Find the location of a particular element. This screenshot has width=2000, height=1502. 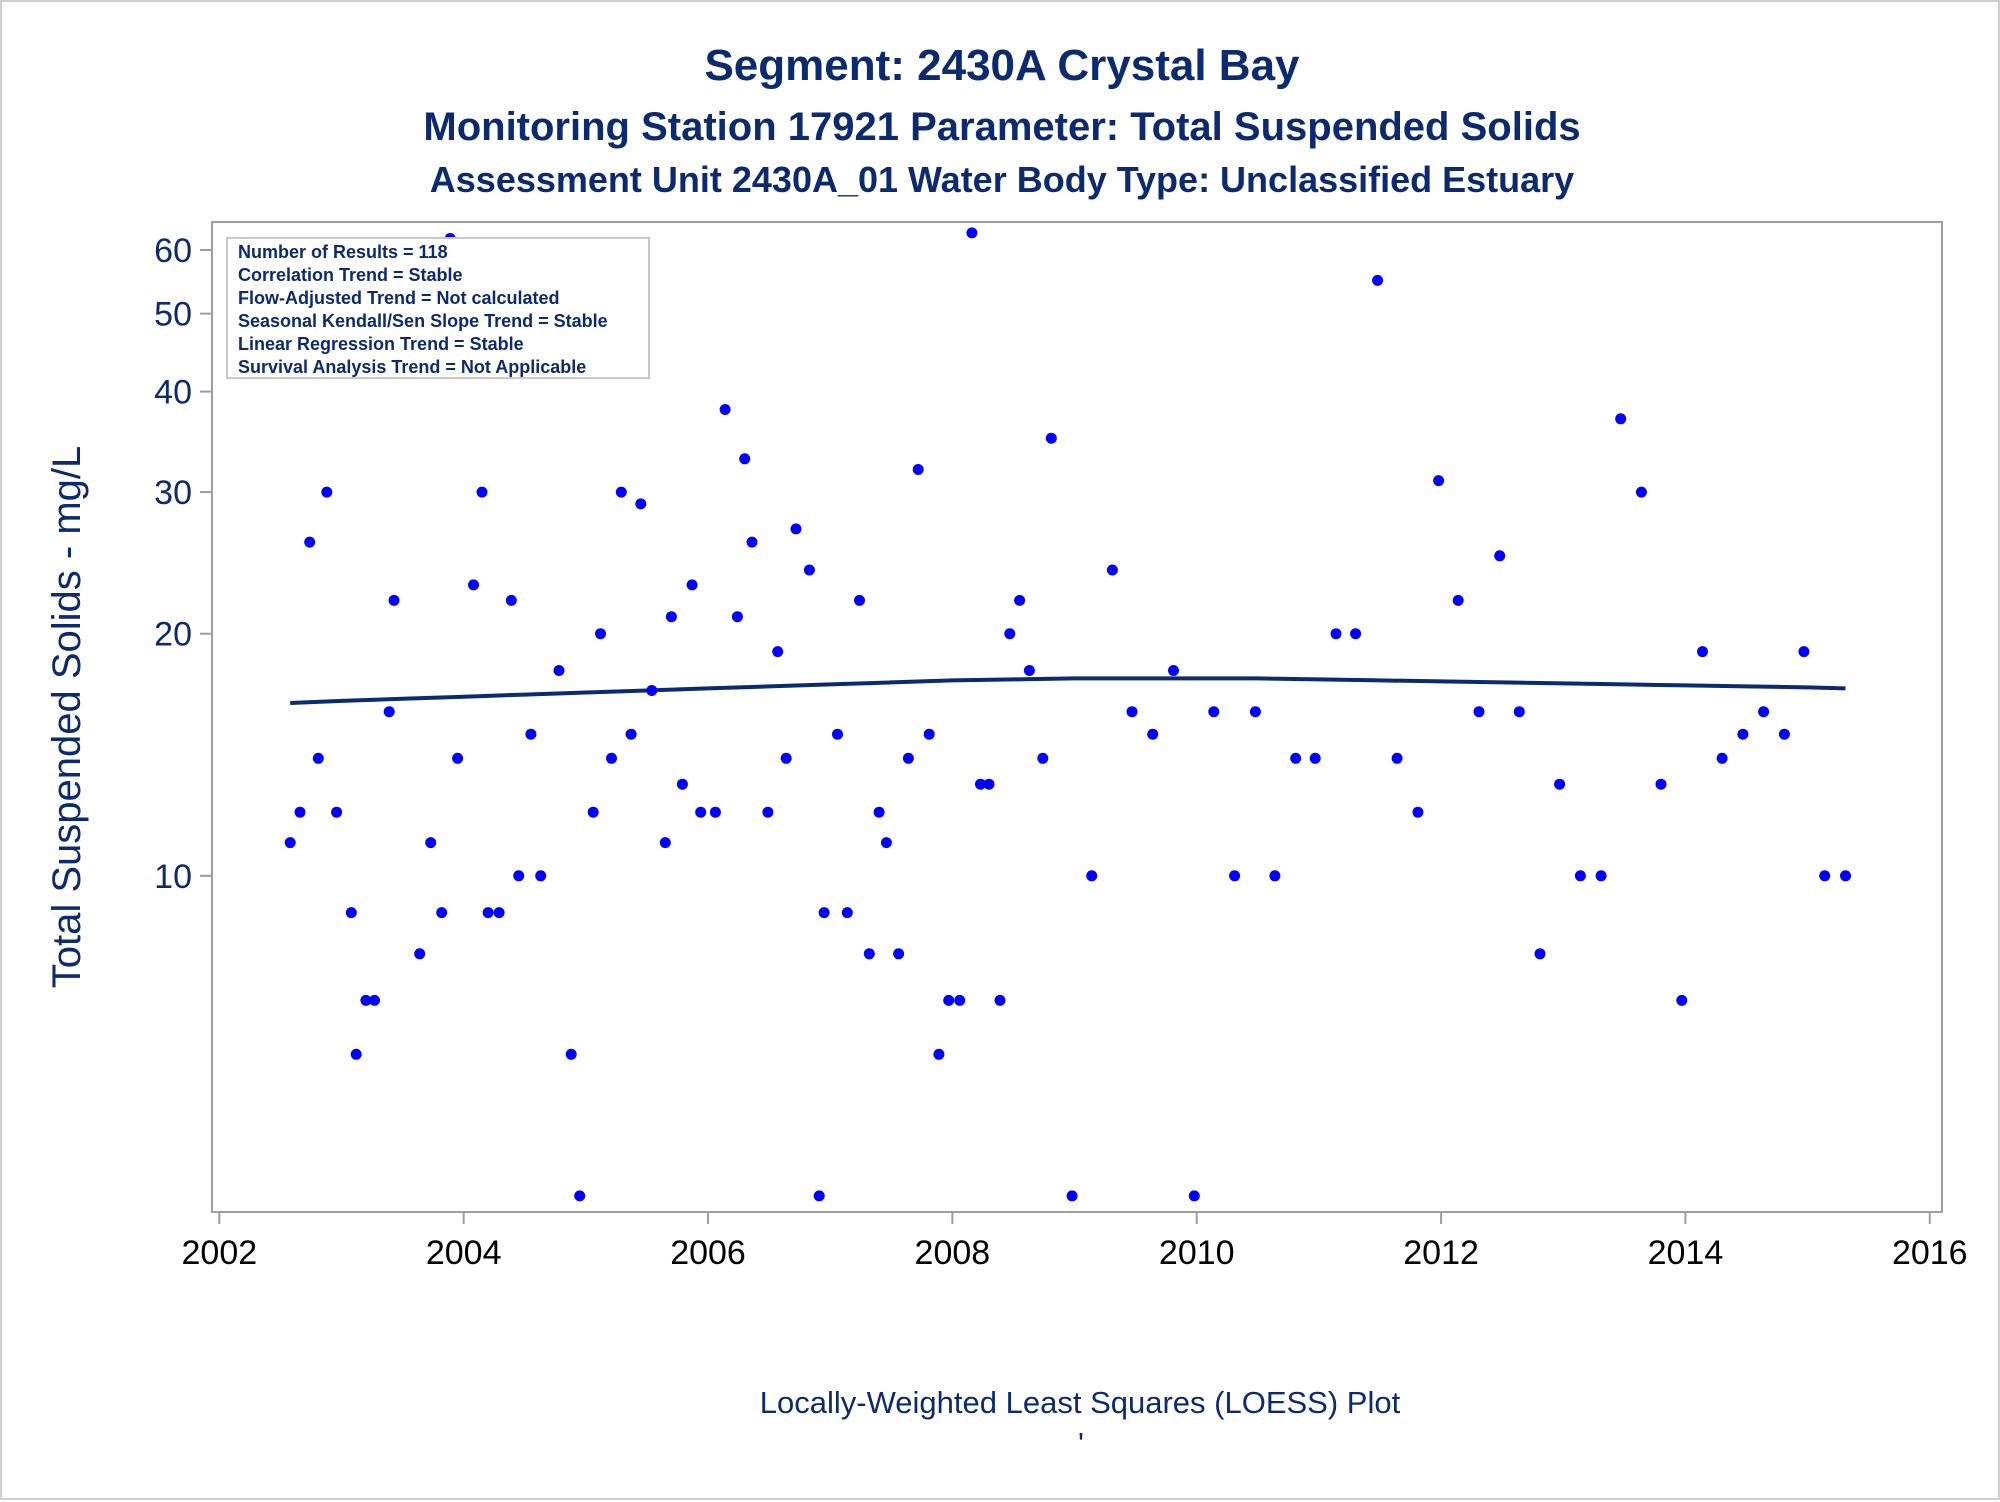

footnote-mark: ' is located at coordinates (1081, 1443).